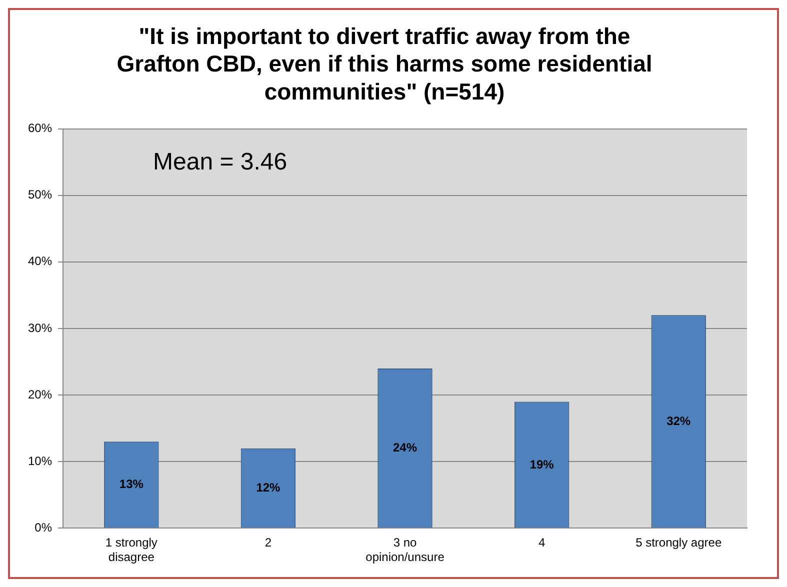 The image size is (787, 587). Describe the element at coordinates (131, 550) in the screenshot. I see `x-tick-label: 1 strongly disagree` at that location.